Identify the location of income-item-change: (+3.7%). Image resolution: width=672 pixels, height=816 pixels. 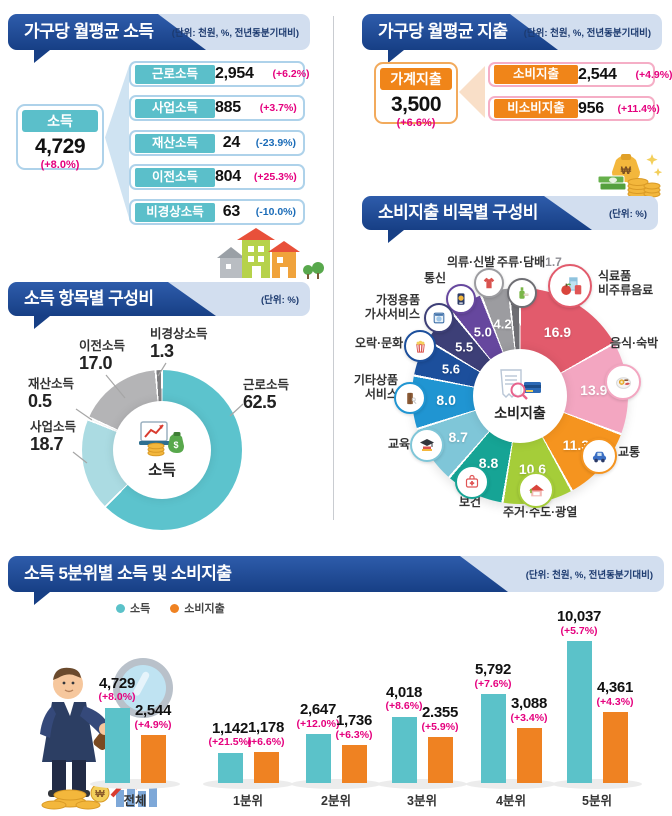
(278, 108).